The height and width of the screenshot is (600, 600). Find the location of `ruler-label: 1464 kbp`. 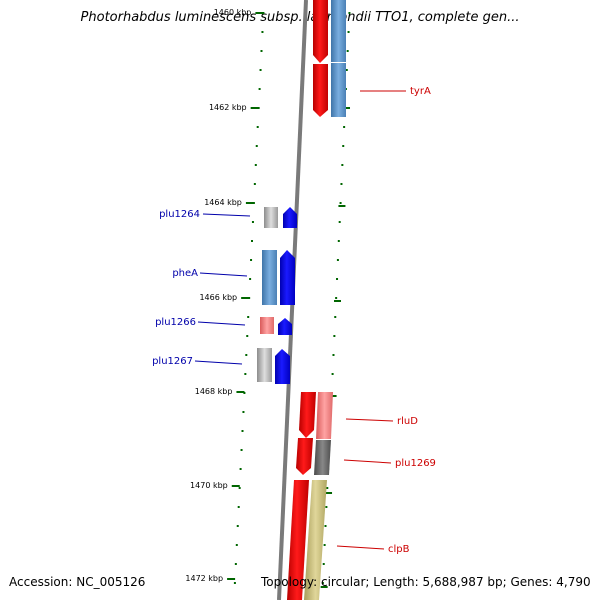

ruler-label: 1464 kbp is located at coordinates (223, 202).